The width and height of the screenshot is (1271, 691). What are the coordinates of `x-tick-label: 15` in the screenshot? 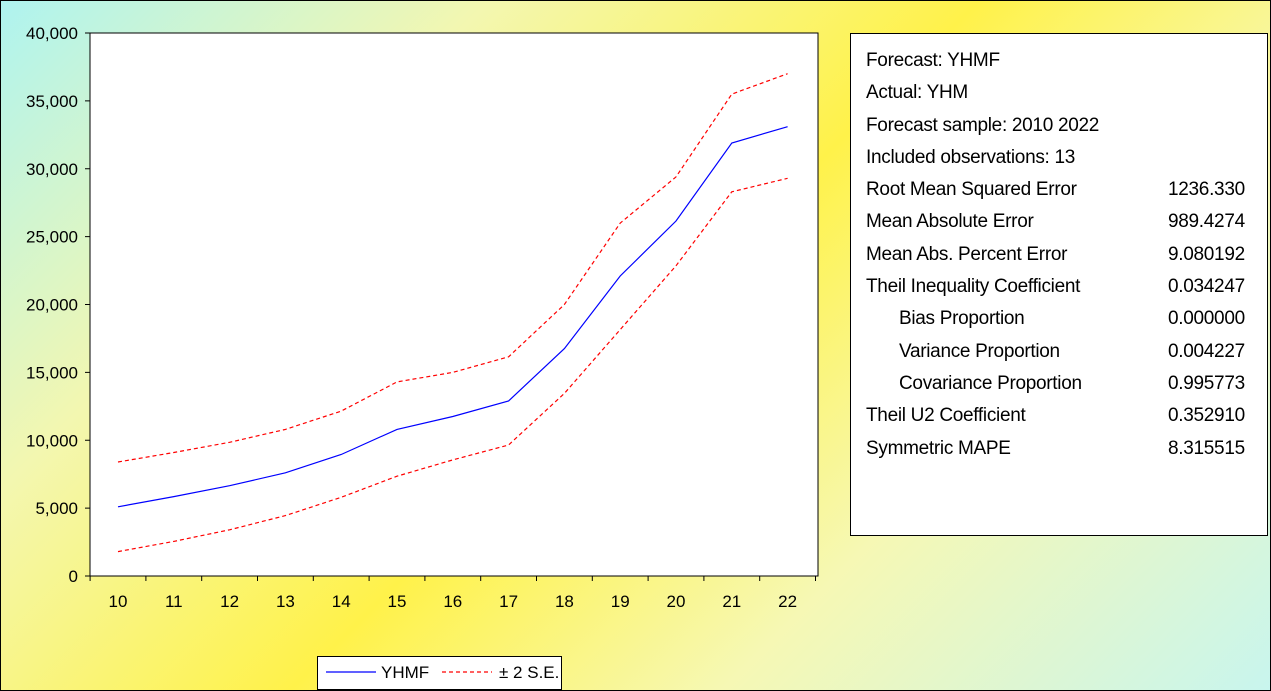 It's located at (397, 601).